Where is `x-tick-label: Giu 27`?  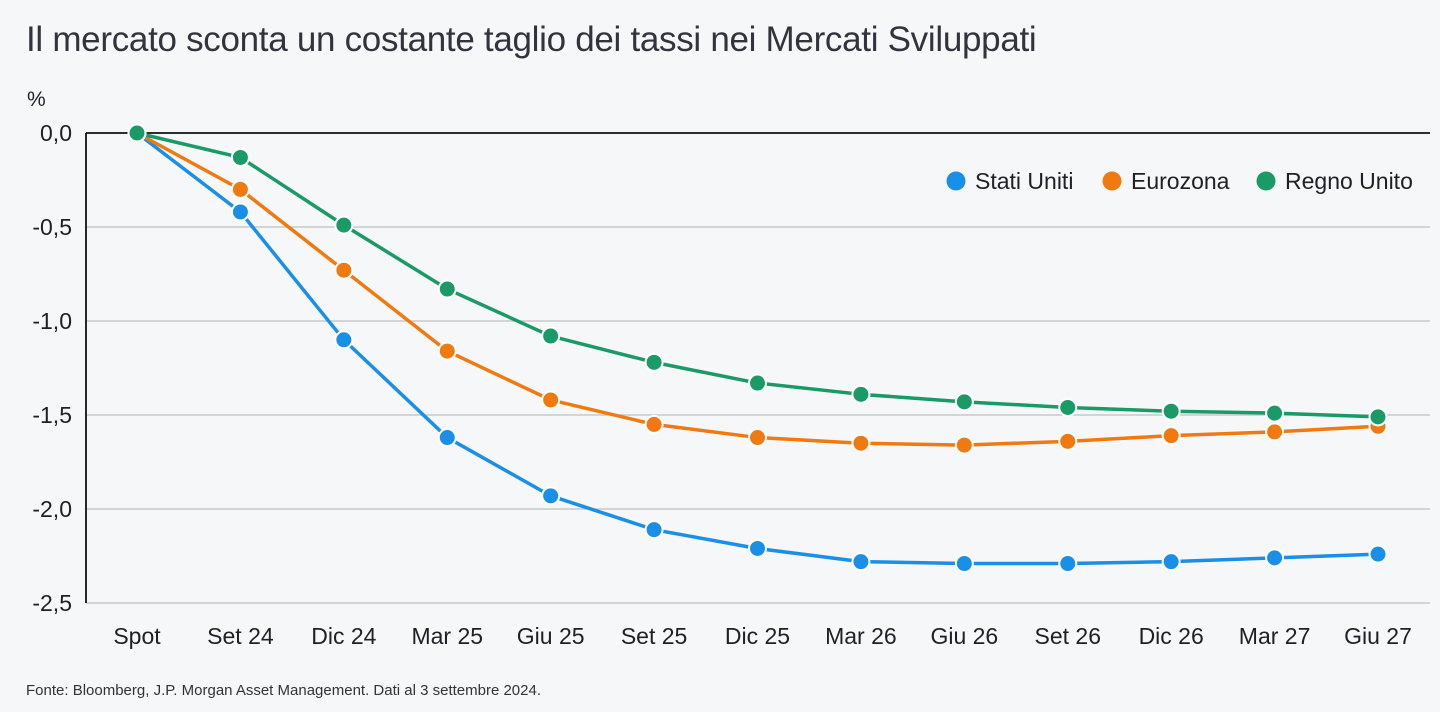 x-tick-label: Giu 27 is located at coordinates (1378, 636).